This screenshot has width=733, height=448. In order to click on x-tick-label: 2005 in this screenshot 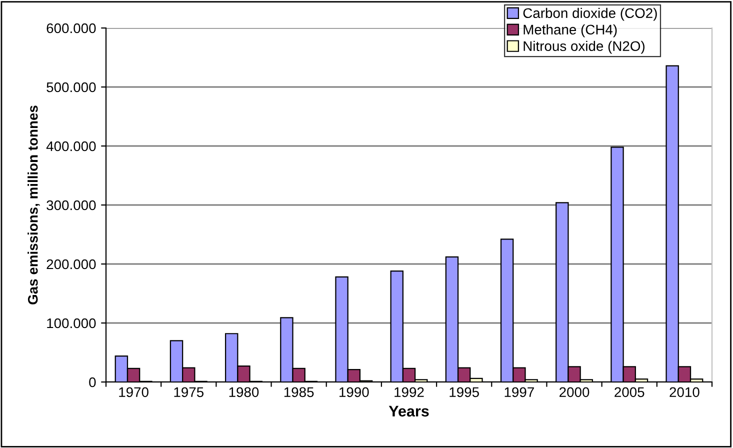, I will do `click(629, 392)`.